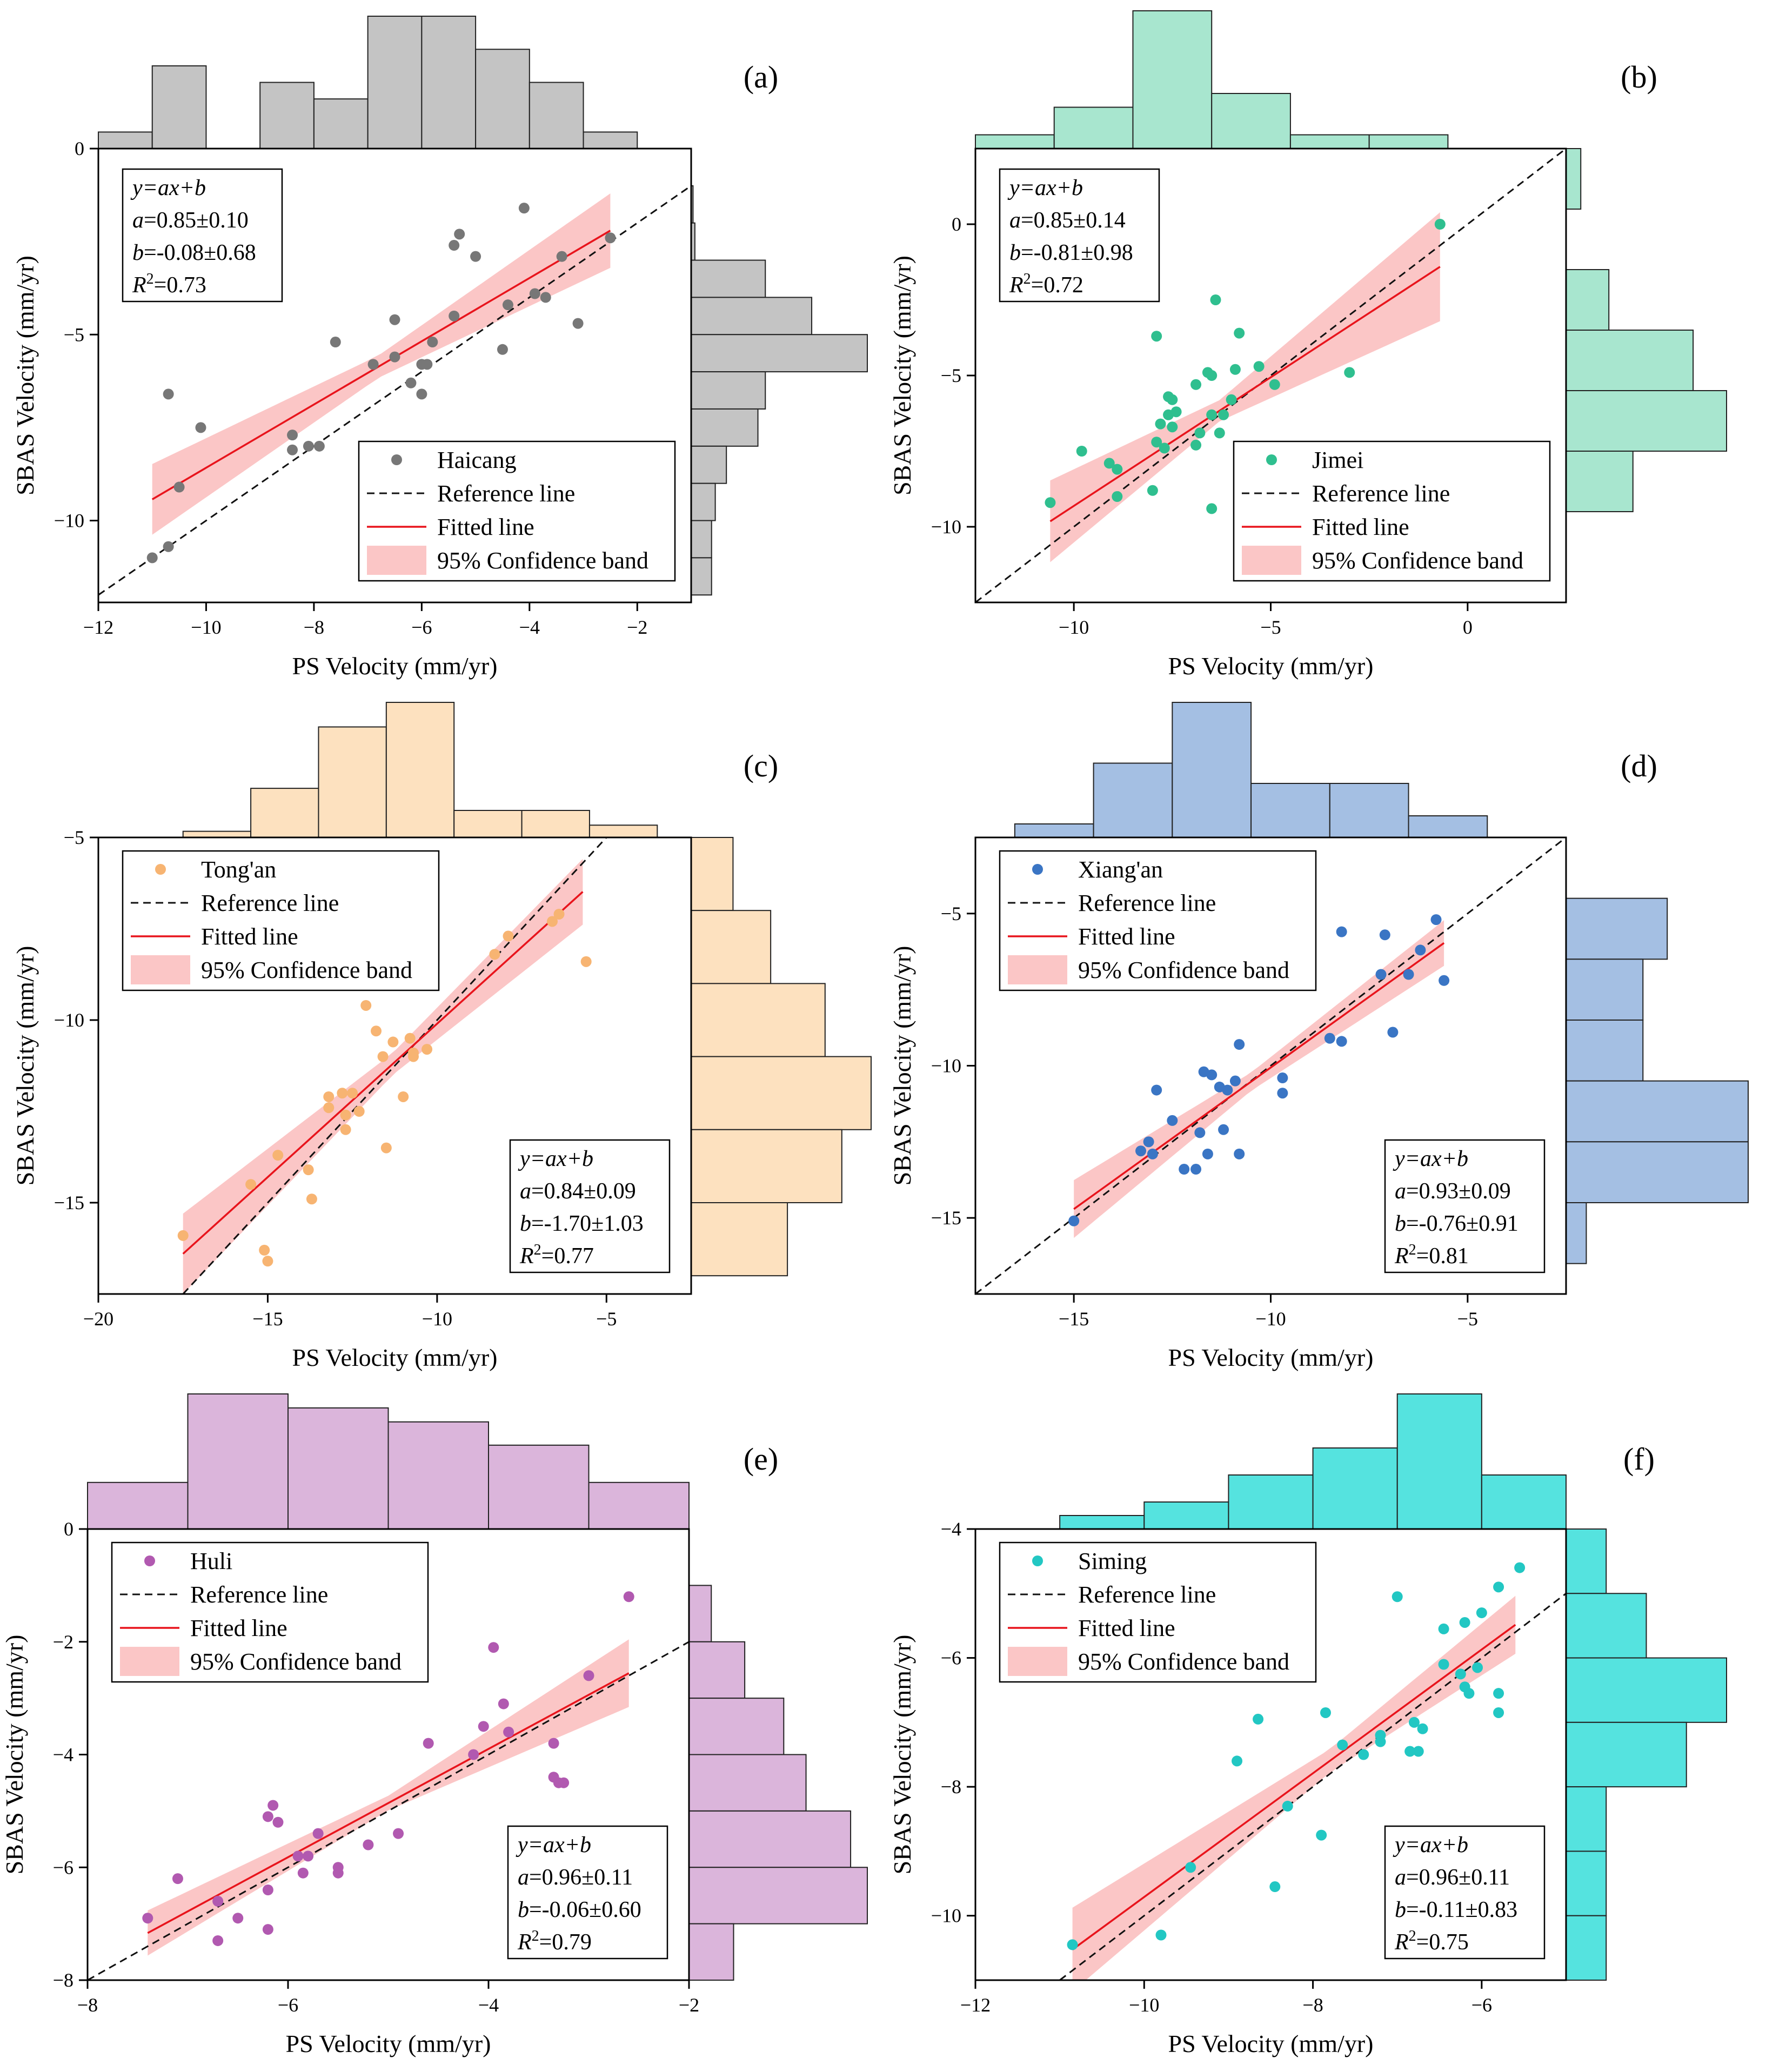 The image size is (1766, 2072). I want to click on legend-band-swatch, so click(1037, 970).